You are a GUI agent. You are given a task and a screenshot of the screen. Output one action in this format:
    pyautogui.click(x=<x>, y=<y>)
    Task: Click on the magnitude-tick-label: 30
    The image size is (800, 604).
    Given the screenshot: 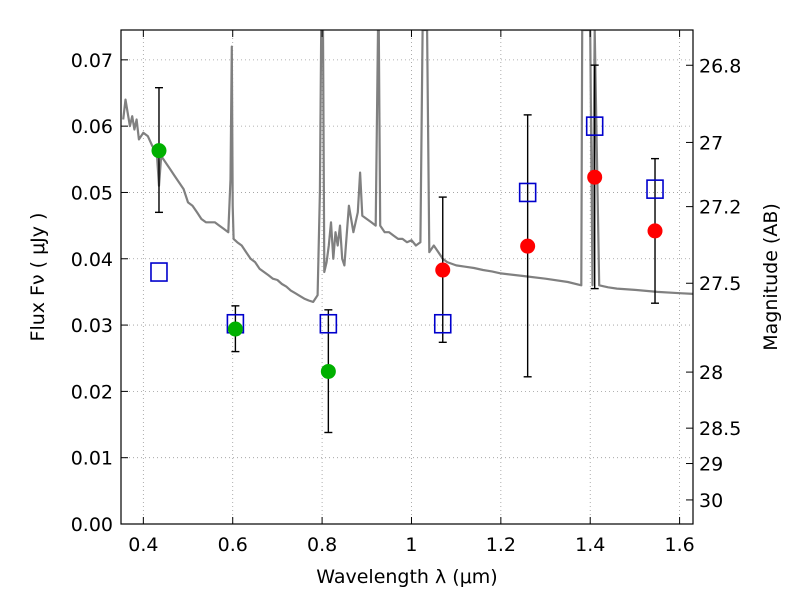 What is the action you would take?
    pyautogui.click(x=711, y=501)
    